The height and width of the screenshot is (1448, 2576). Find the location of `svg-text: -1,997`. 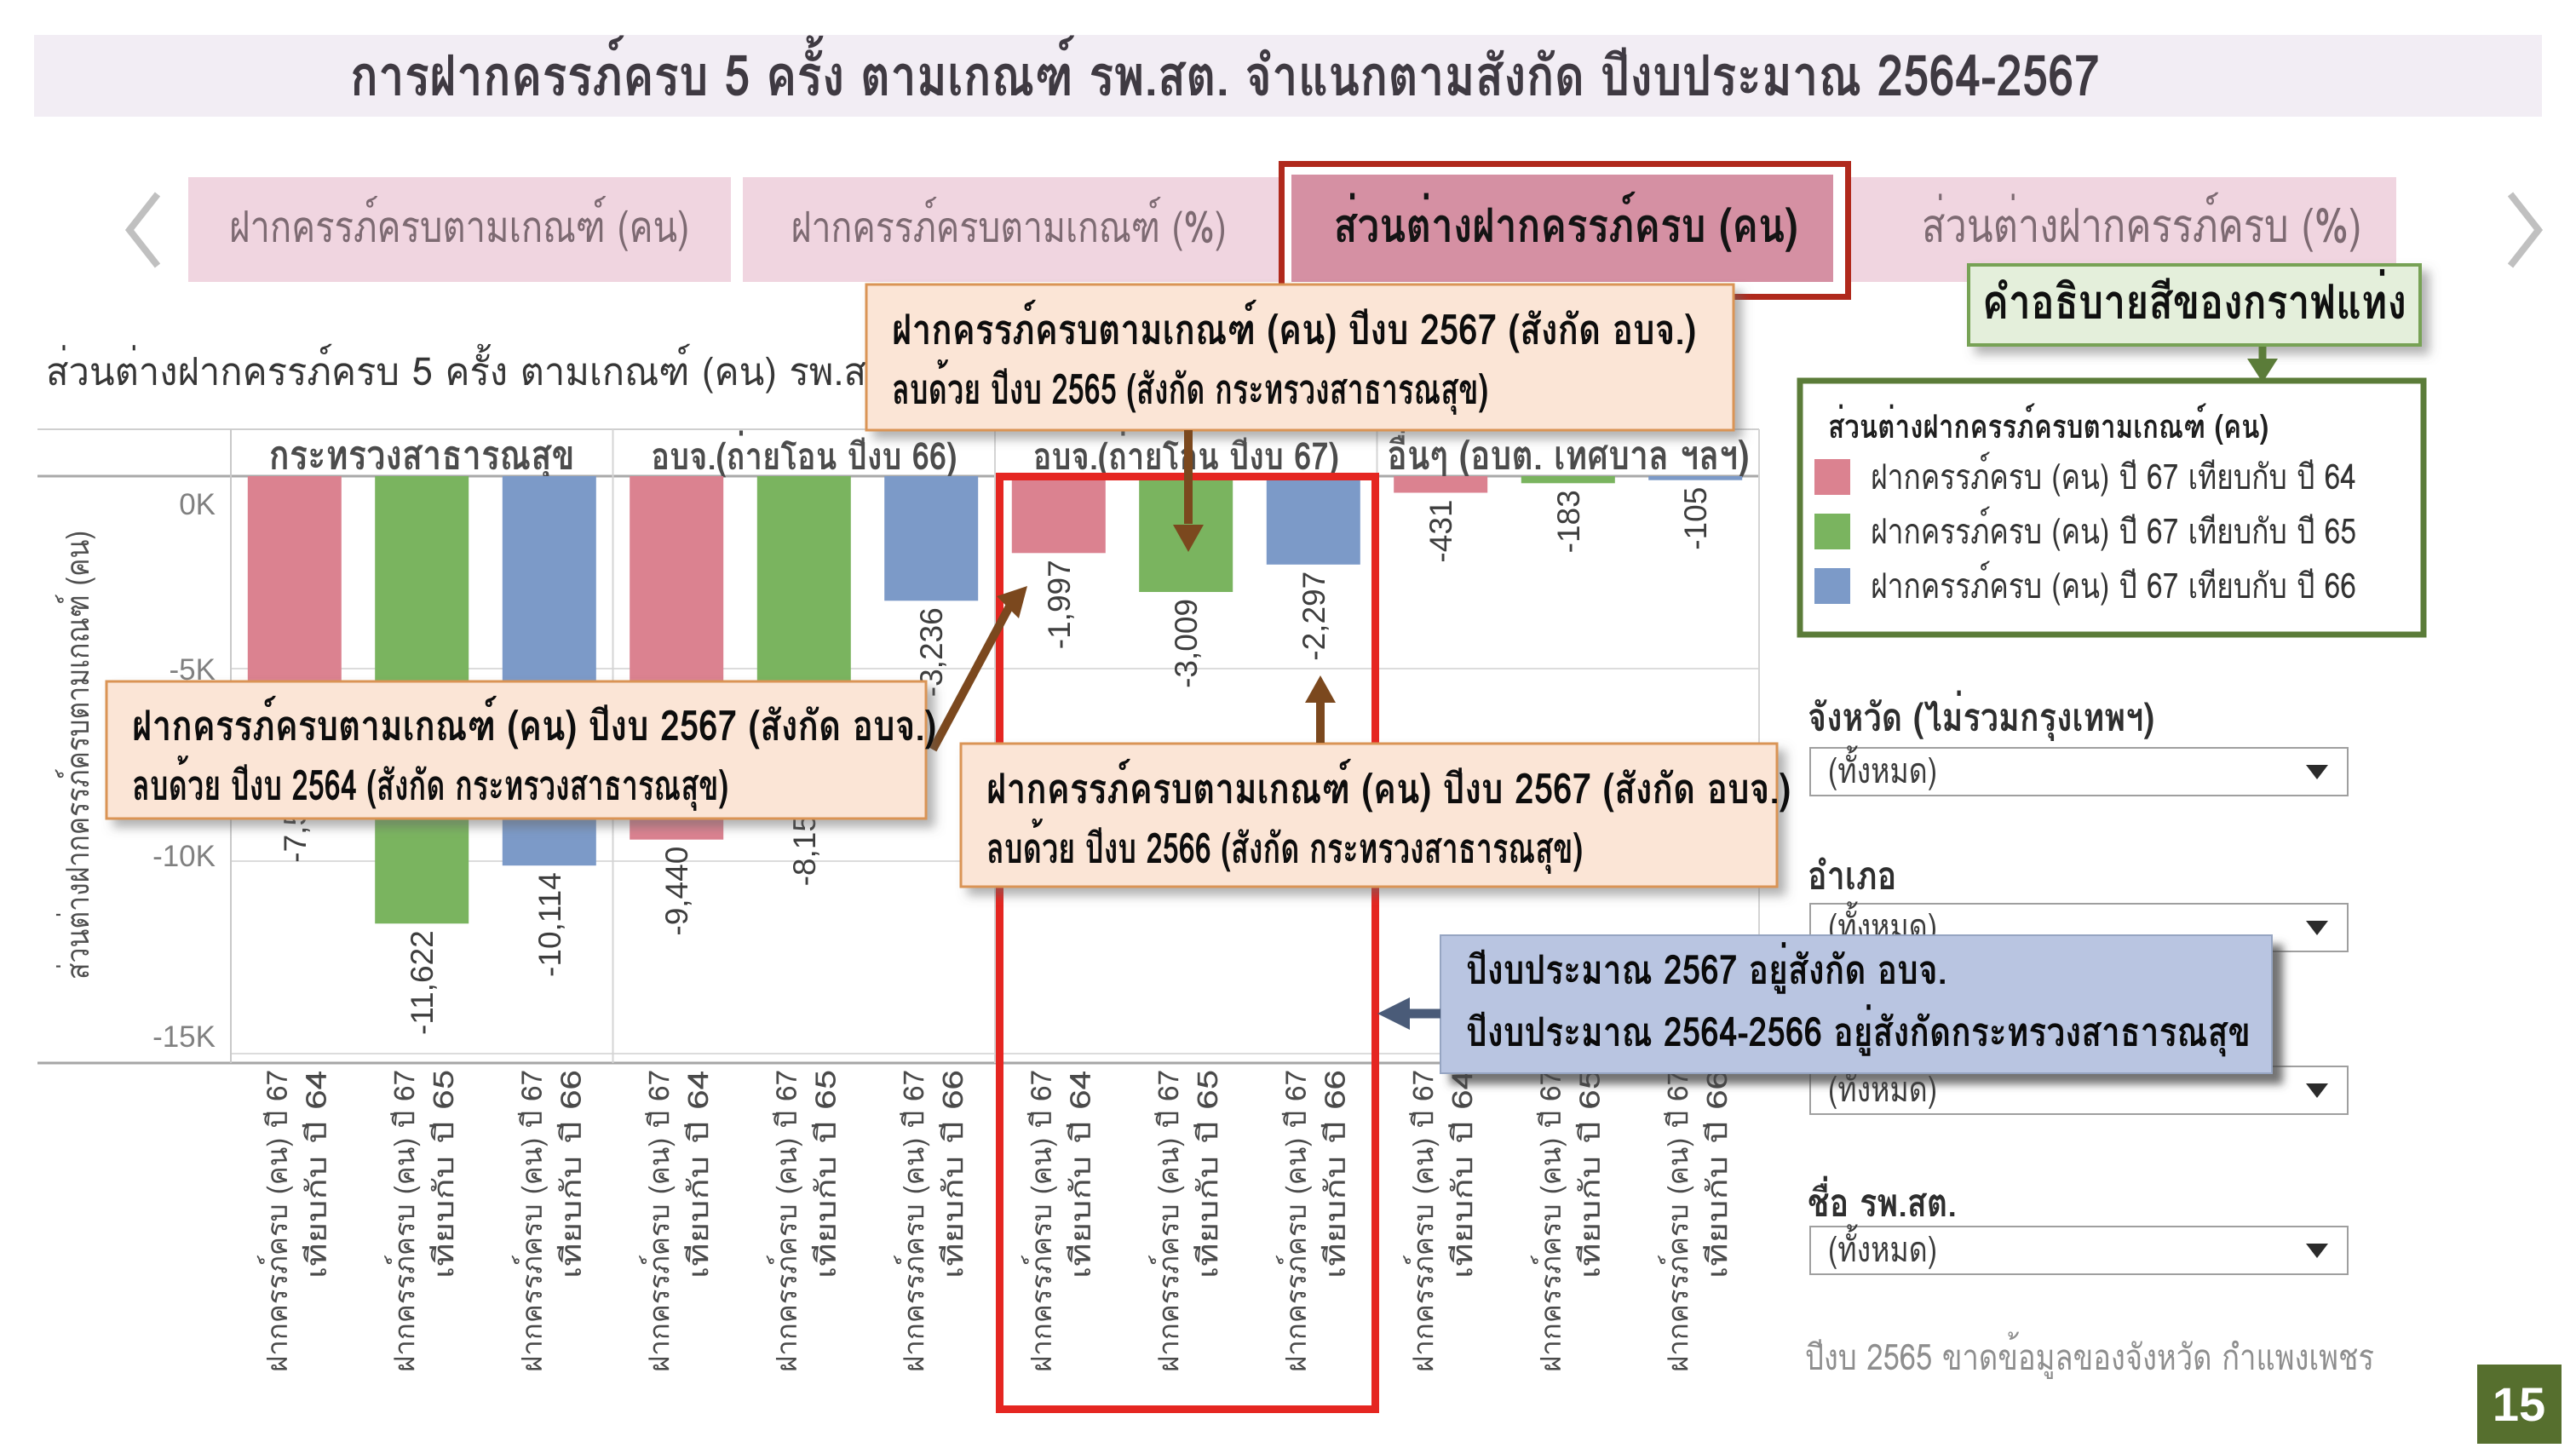

svg-text: -1,997 is located at coordinates (1059, 605).